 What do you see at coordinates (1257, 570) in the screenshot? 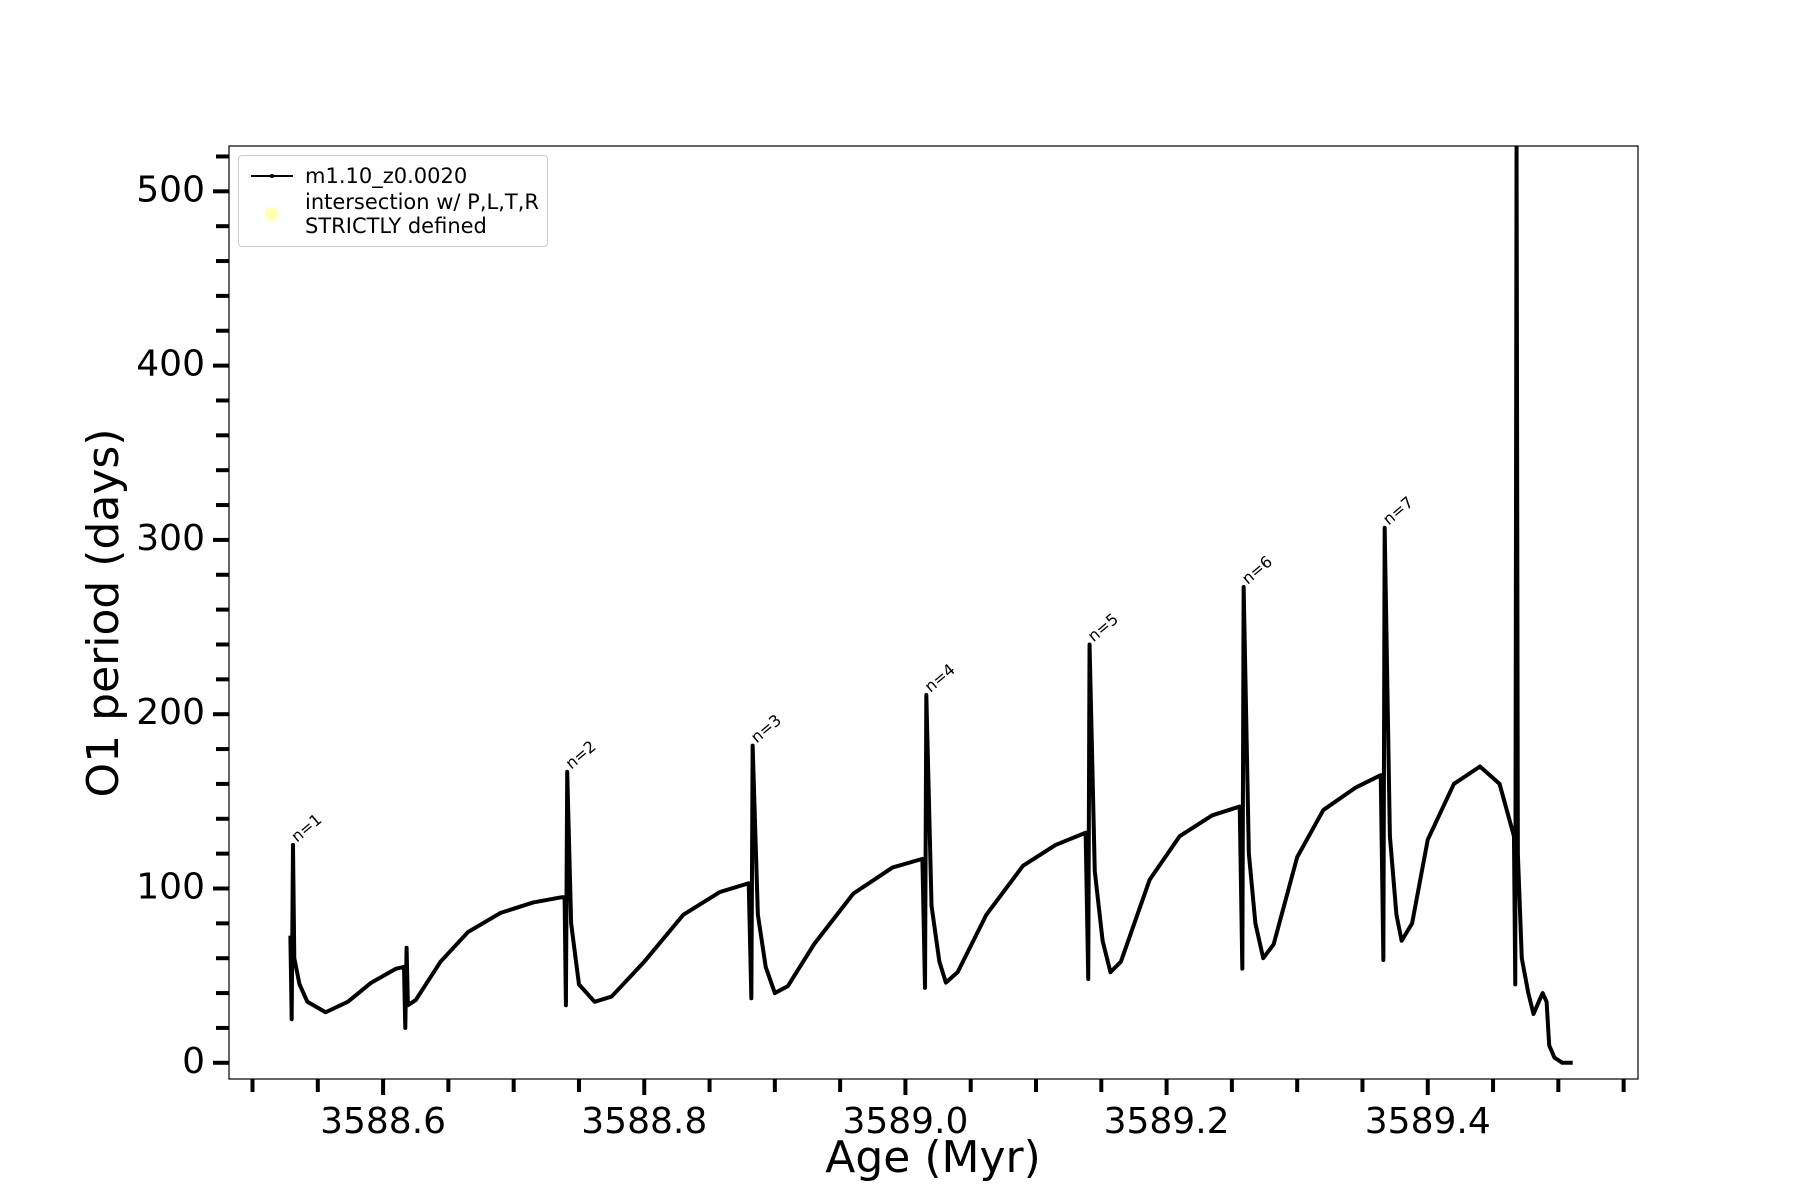
I see `annotation: n=6` at bounding box center [1257, 570].